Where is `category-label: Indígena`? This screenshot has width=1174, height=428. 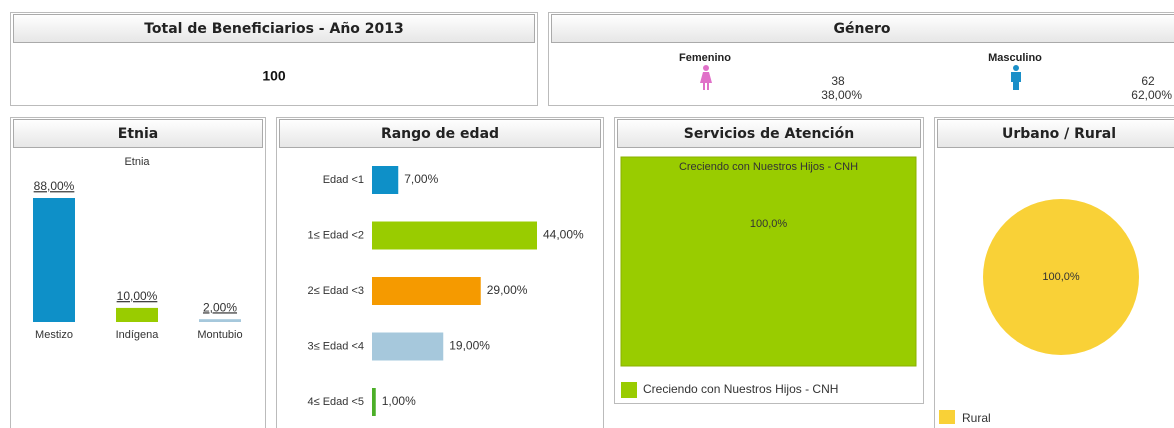
category-label: Indígena is located at coordinates (138, 335).